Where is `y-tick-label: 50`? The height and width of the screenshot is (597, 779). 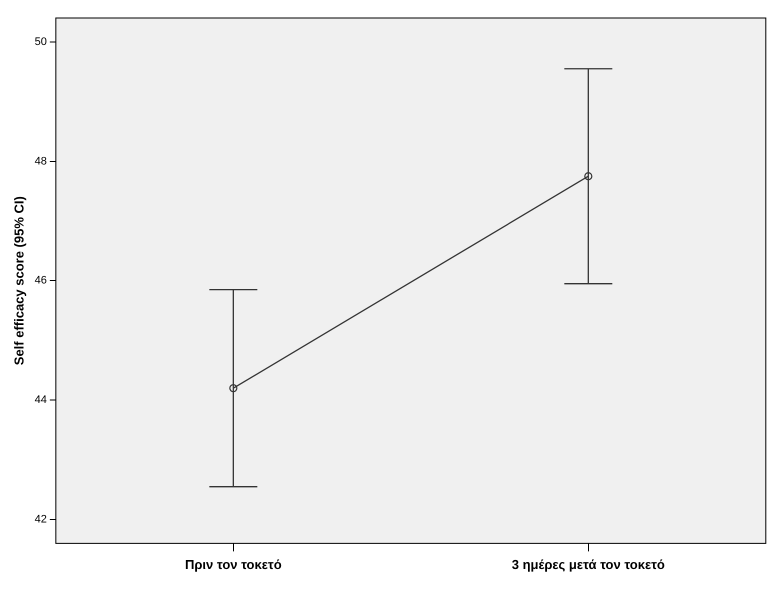 y-tick-label: 50 is located at coordinates (40, 42).